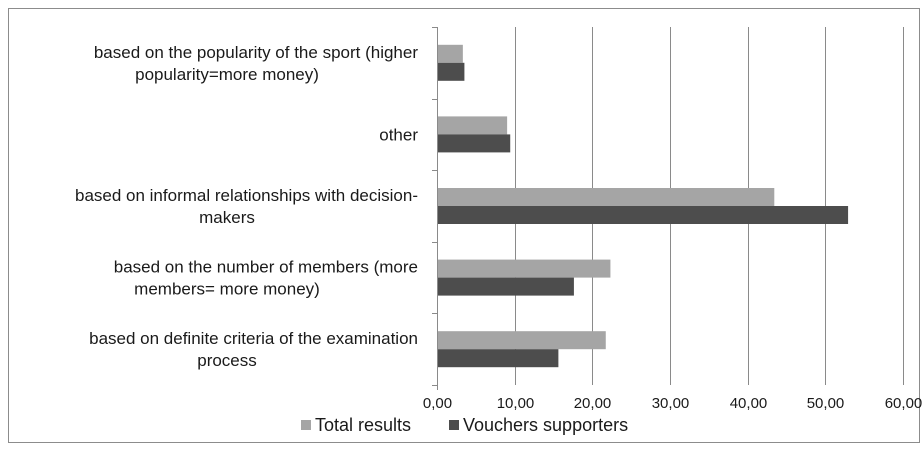 This screenshot has height=455, width=922. Describe the element at coordinates (516, 403) in the screenshot. I see `x-tick-label: 10,00` at that location.